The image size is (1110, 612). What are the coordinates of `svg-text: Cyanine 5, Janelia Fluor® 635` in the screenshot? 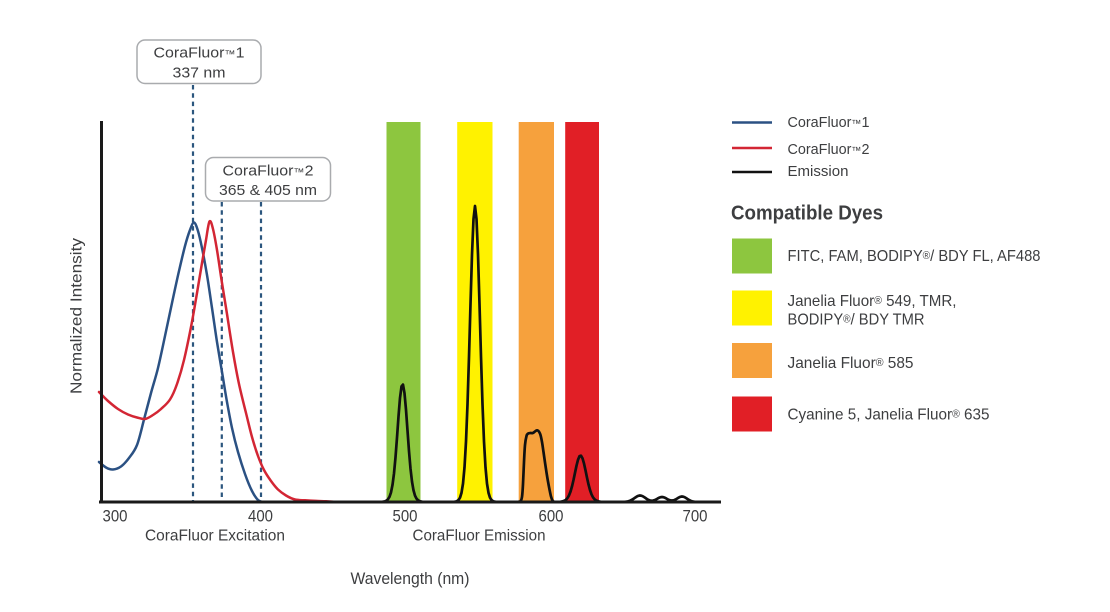 It's located at (889, 415).